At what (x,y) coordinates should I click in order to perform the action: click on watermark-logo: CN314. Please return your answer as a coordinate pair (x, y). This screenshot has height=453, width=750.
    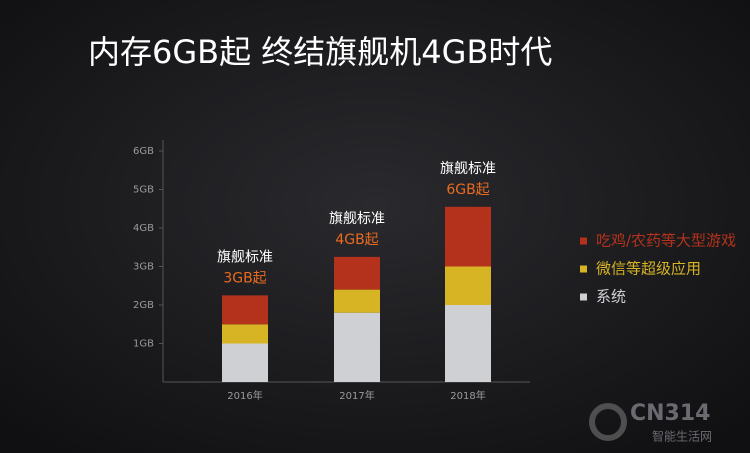
    Looking at the image, I should click on (670, 413).